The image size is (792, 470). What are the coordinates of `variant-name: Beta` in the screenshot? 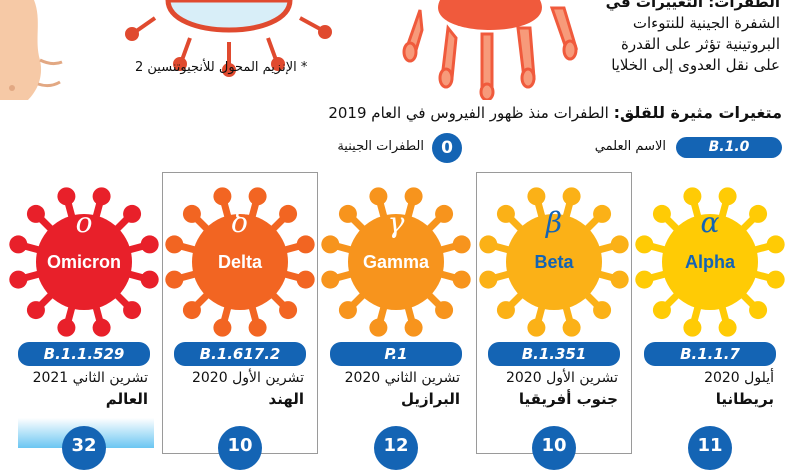 It's located at (554, 262).